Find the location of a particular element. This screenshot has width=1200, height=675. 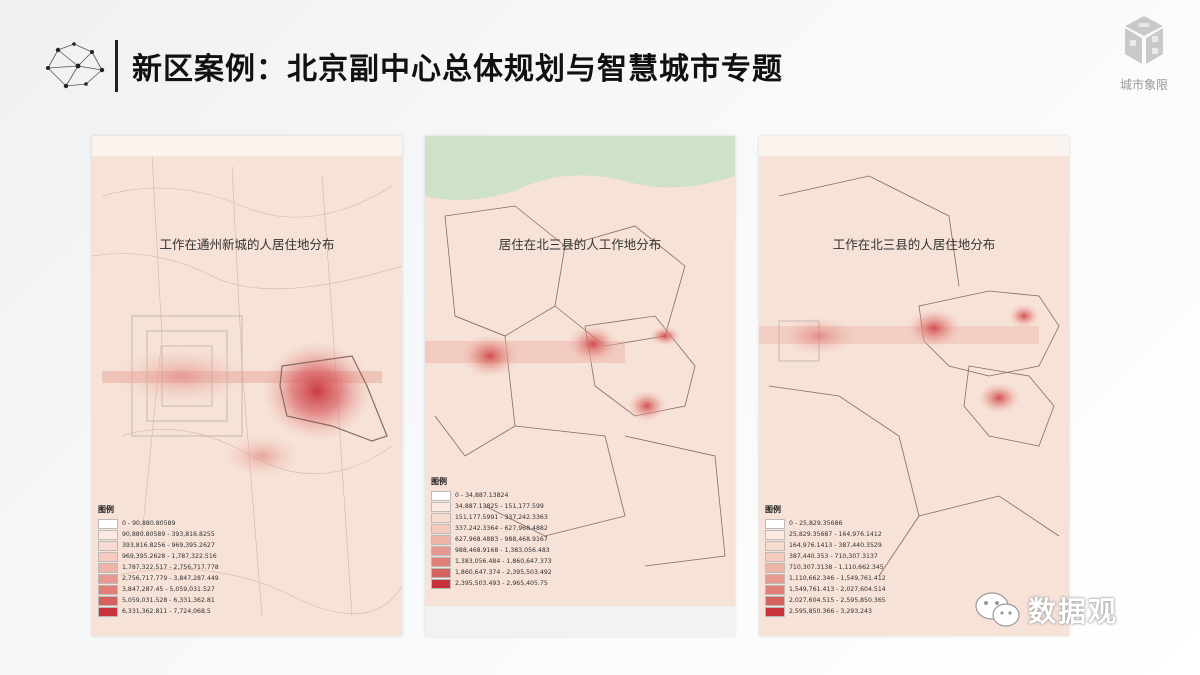

legend-label: 164,976.1413 - 387,440.3529 is located at coordinates (835, 545).